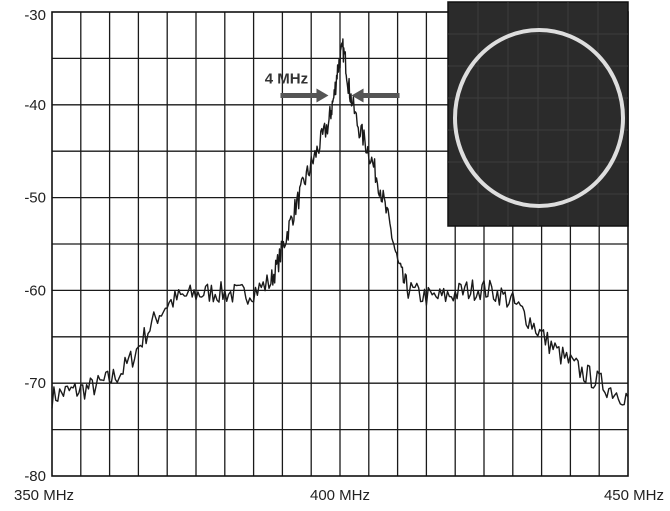 The height and width of the screenshot is (511, 670). I want to click on bandwidth-annotation: 4 MHz, so click(332, 87).